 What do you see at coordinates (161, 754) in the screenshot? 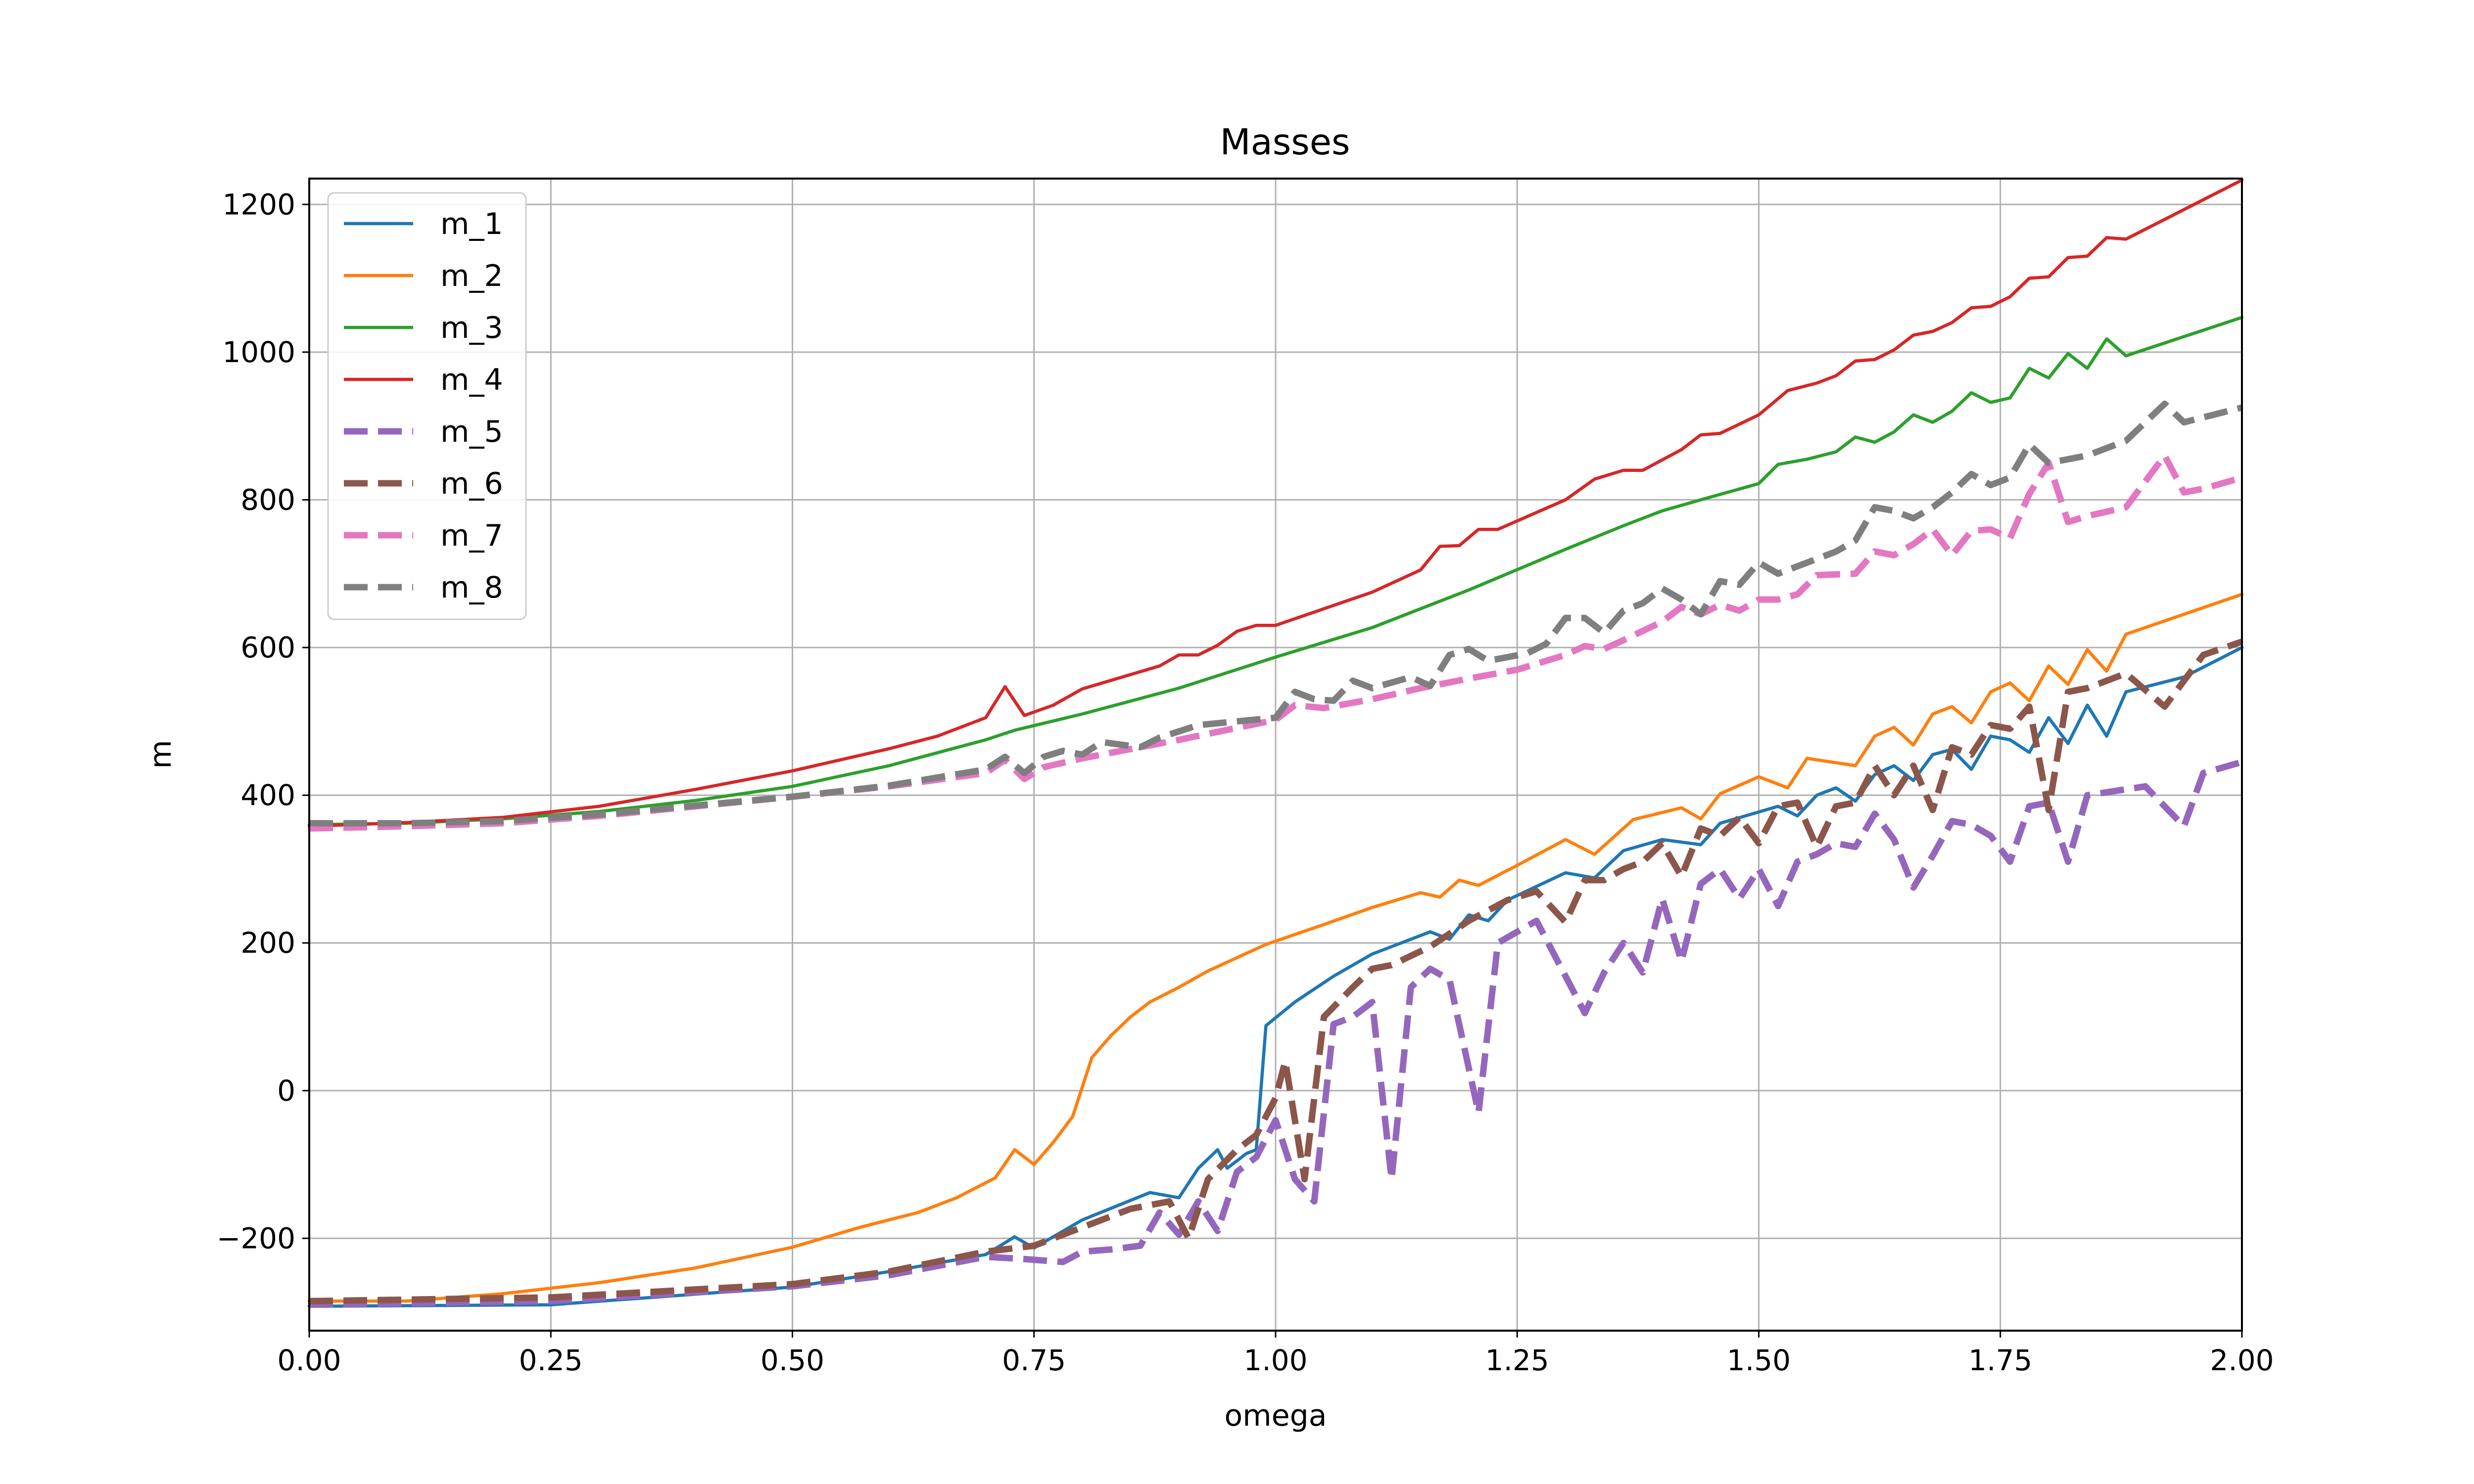
I see `y-axis-label: m` at bounding box center [161, 754].